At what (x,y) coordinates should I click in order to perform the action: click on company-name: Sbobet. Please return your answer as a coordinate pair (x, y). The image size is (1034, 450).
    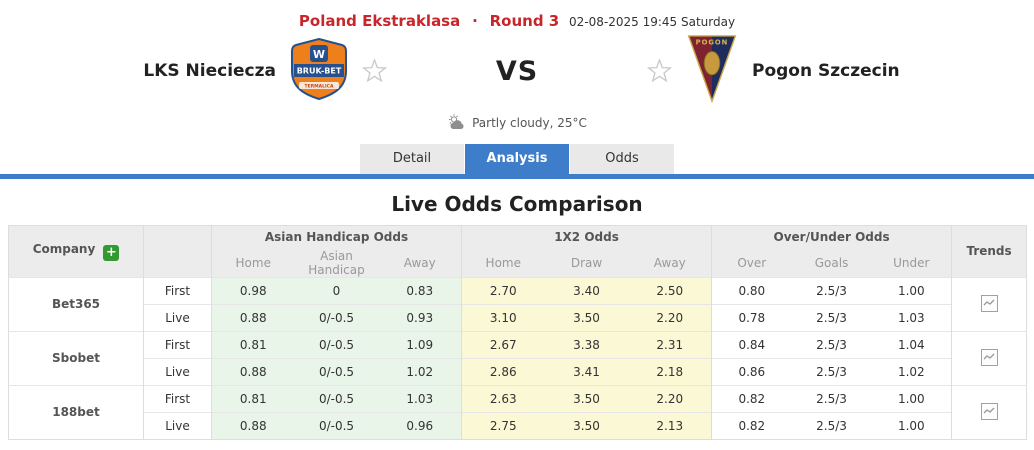
    Looking at the image, I should click on (76, 357).